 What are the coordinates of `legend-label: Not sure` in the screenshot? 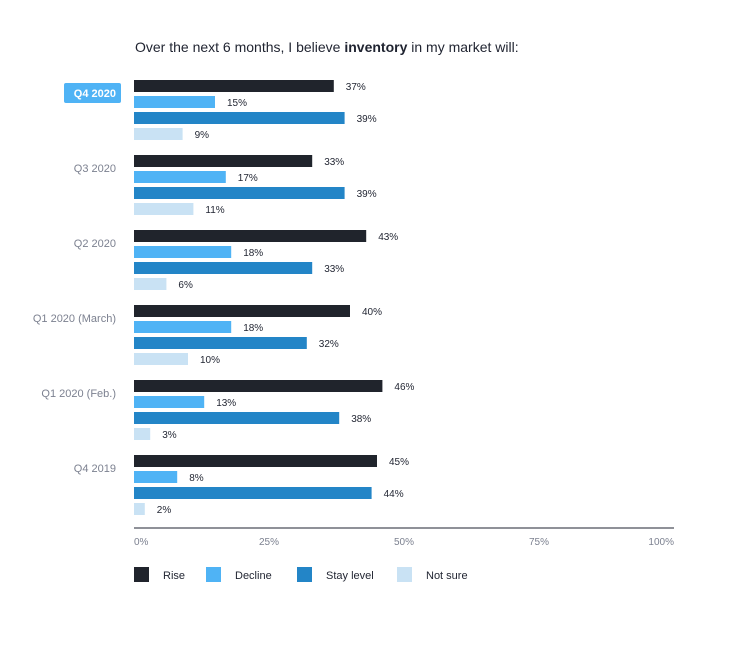 It's located at (447, 576).